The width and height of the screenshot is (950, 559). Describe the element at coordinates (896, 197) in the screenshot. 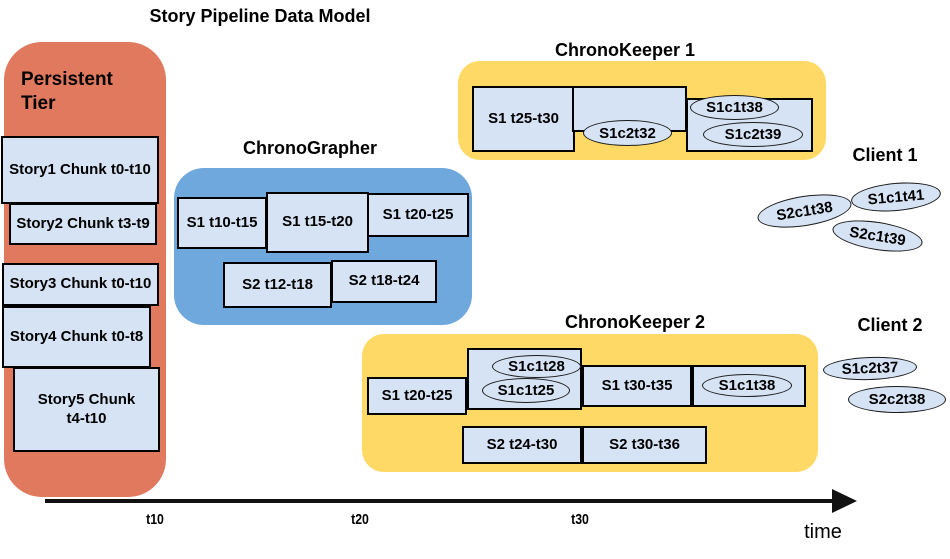

I see `client1-ellipse-s1c1t41: S1c1t41` at that location.